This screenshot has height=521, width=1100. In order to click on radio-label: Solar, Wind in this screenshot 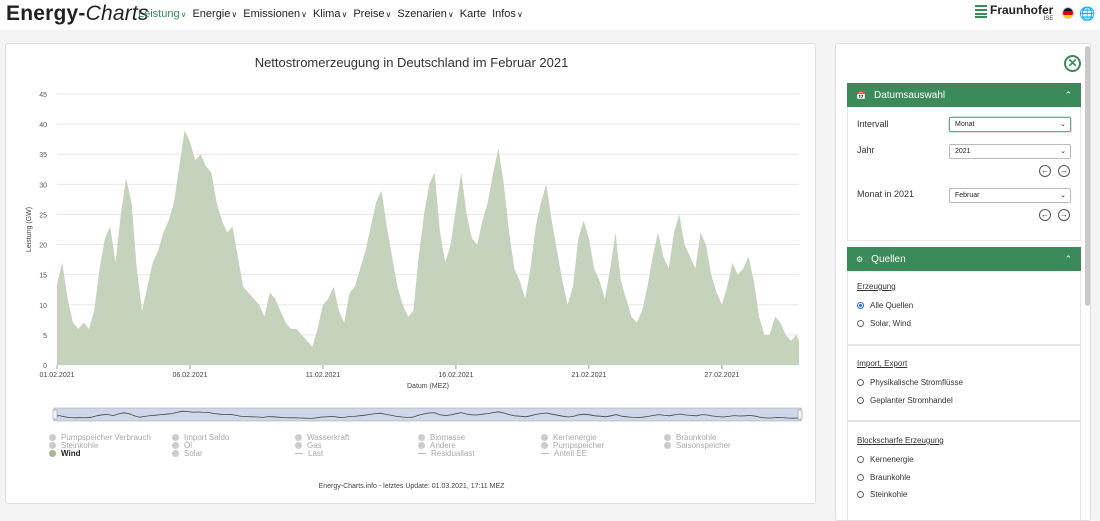, I will do `click(890, 323)`.